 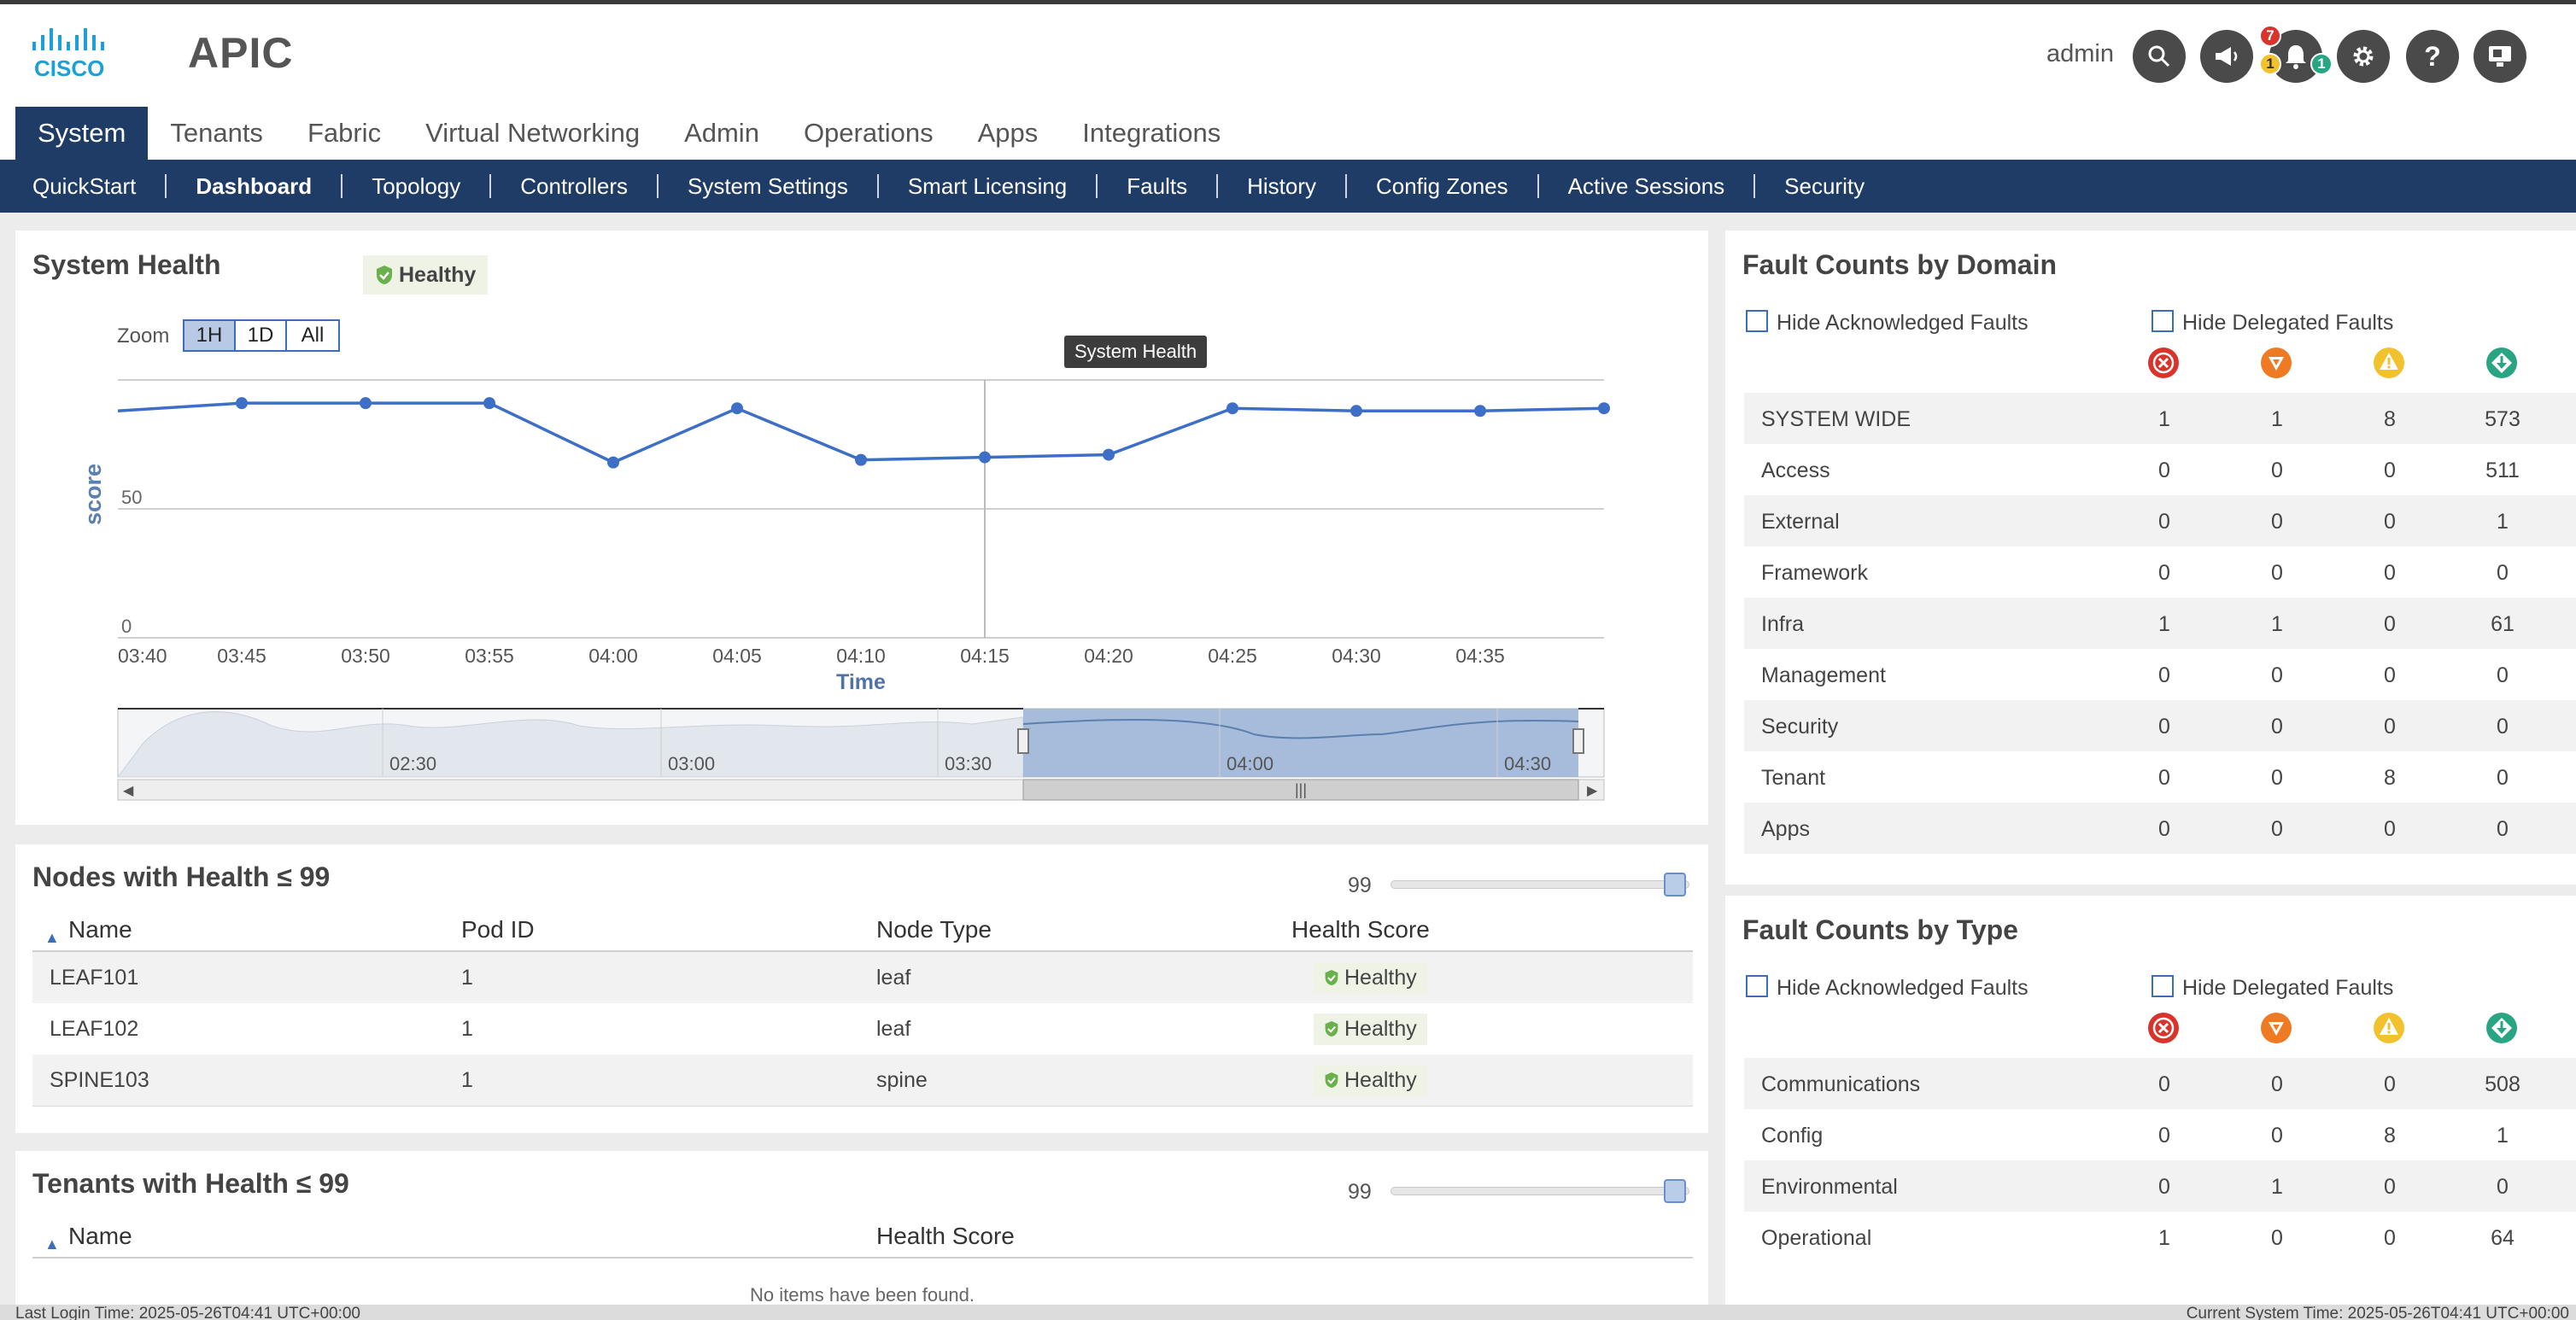 I want to click on zoom-1d-button: 1D, so click(x=261, y=335).